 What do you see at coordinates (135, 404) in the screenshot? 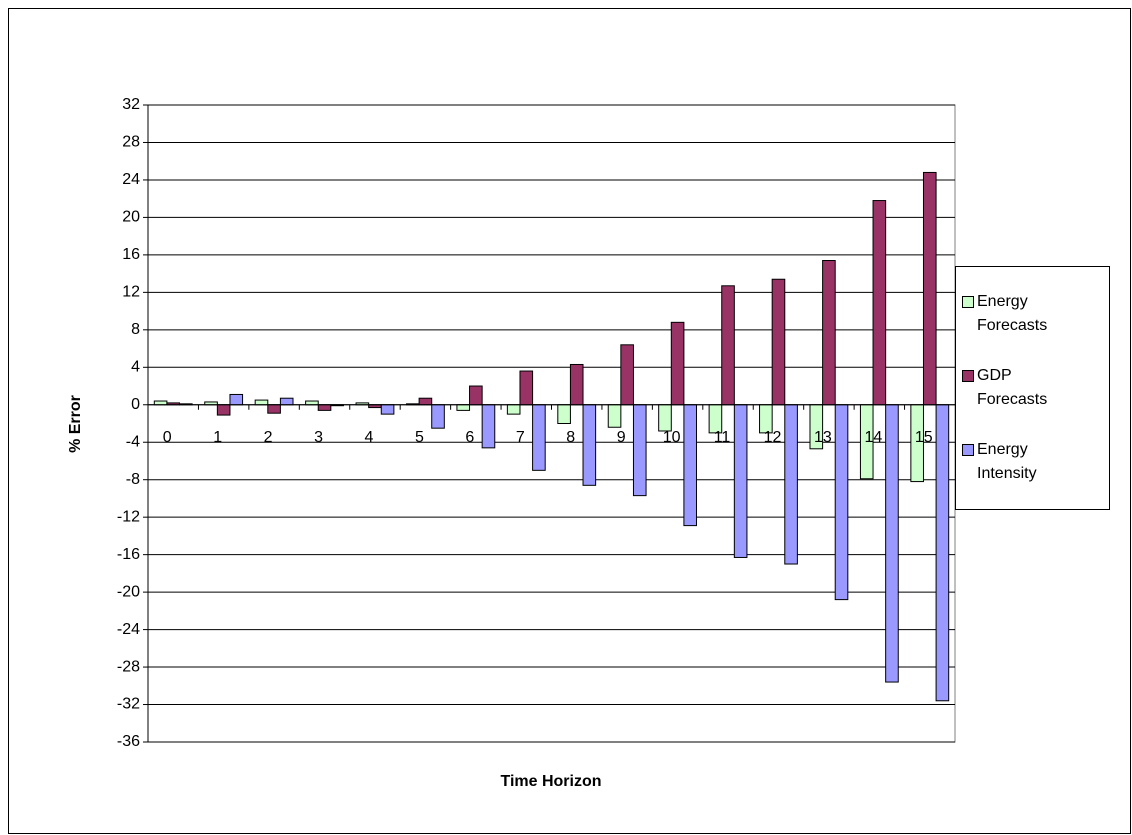
I see `y-tick-label: 0` at bounding box center [135, 404].